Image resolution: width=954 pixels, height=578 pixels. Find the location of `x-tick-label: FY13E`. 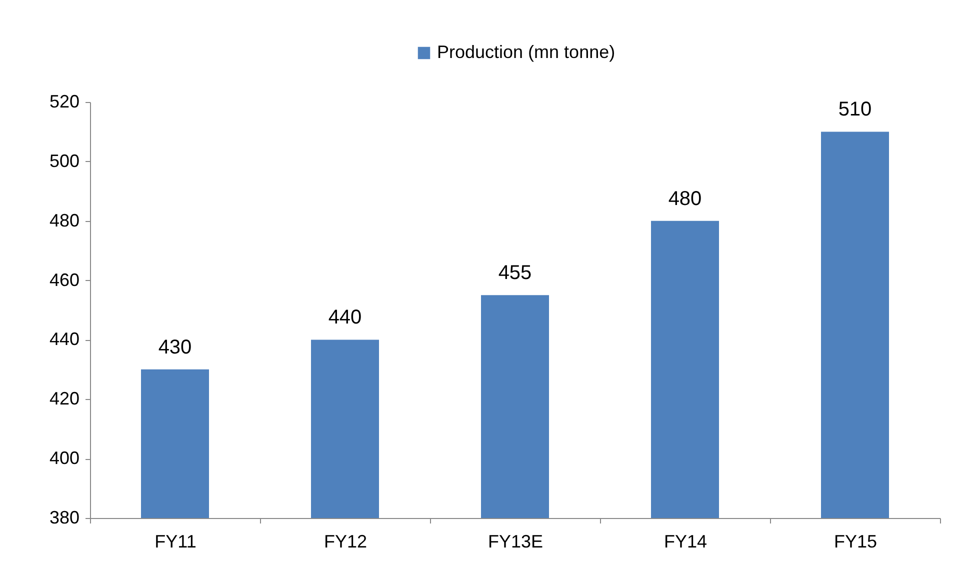

x-tick-label: FY13E is located at coordinates (516, 542).